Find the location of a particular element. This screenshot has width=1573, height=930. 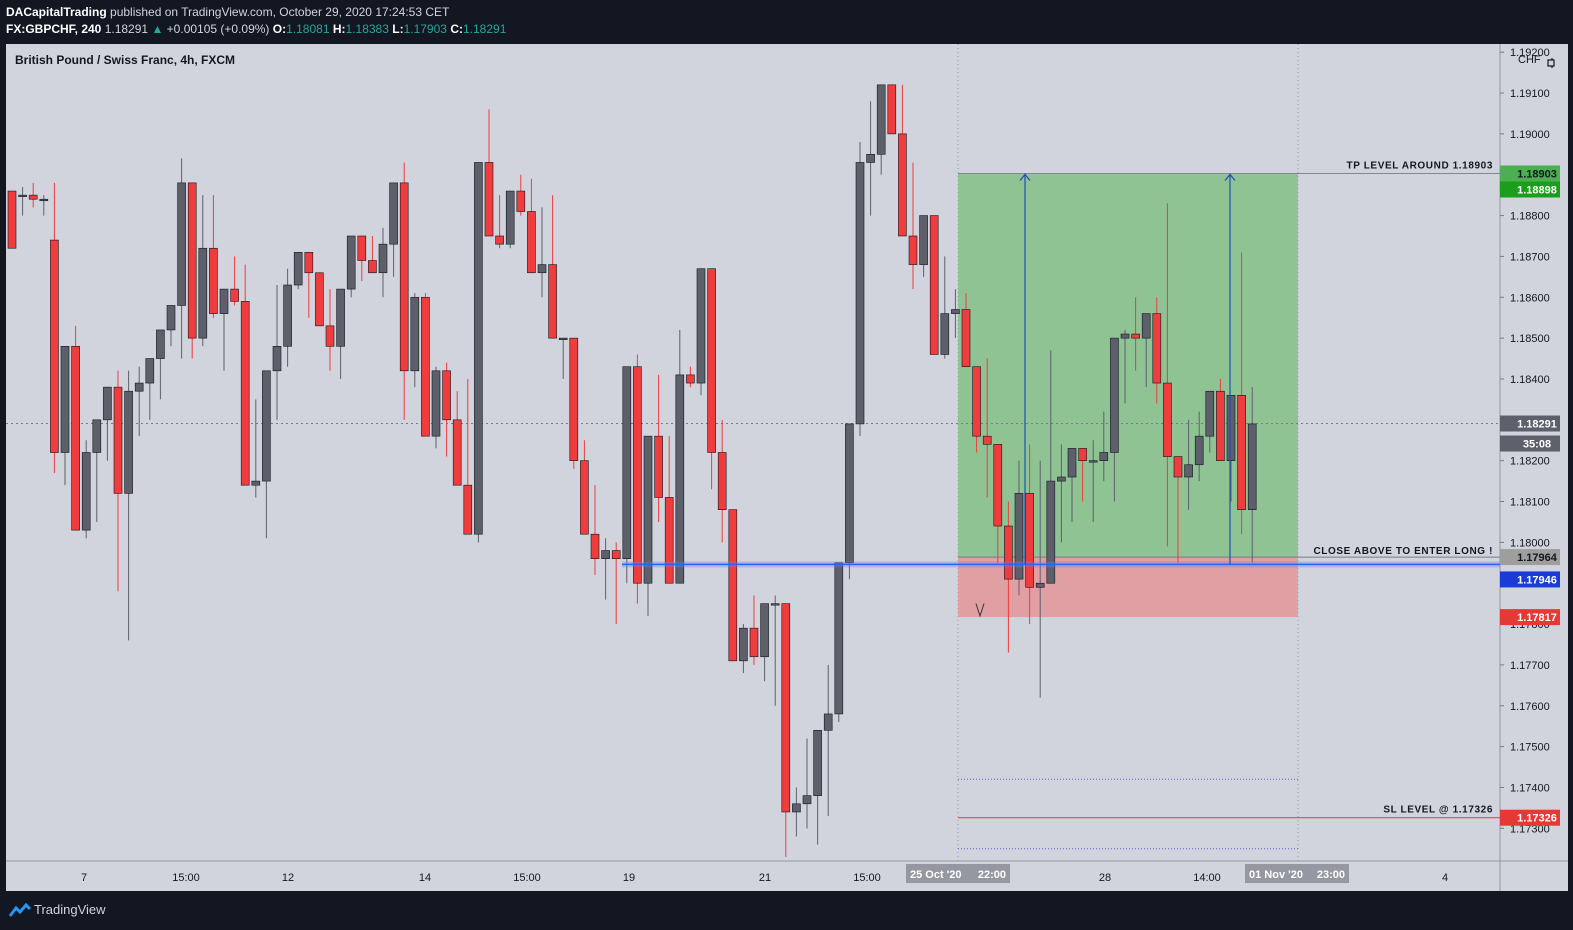

entry-annotation: CLOSE ABOVE TO ENTER LONG ! is located at coordinates (1403, 551).